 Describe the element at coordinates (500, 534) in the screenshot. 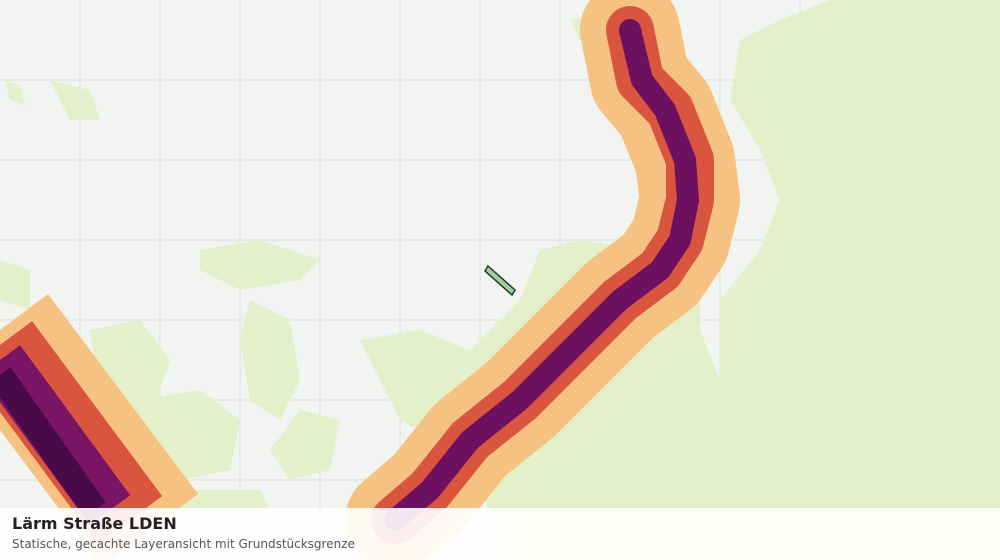

I see `caption-panel` at that location.